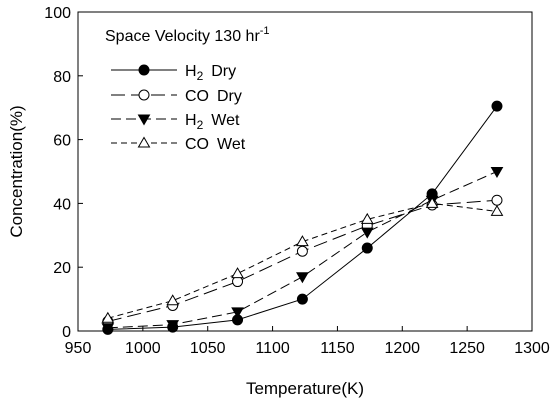 The image size is (552, 402). What do you see at coordinates (62, 141) in the screenshot?
I see `y-tick-label: 60` at bounding box center [62, 141].